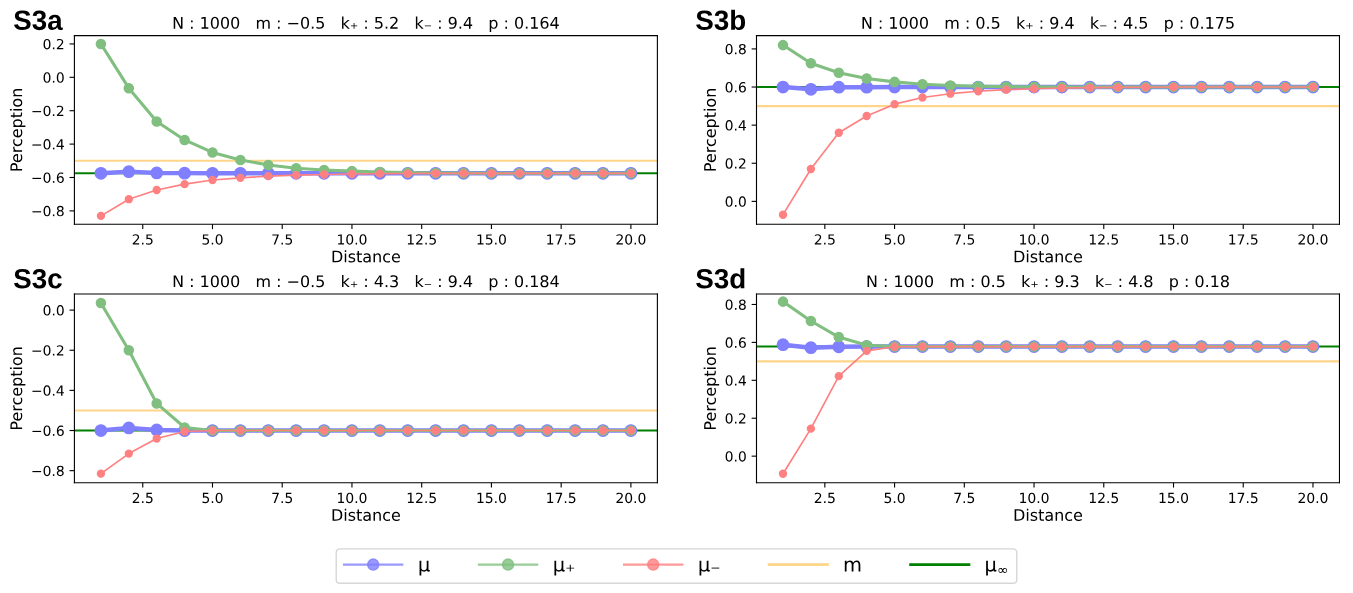 The height and width of the screenshot is (593, 1353). I want to click on text: S3d, so click(720, 278).